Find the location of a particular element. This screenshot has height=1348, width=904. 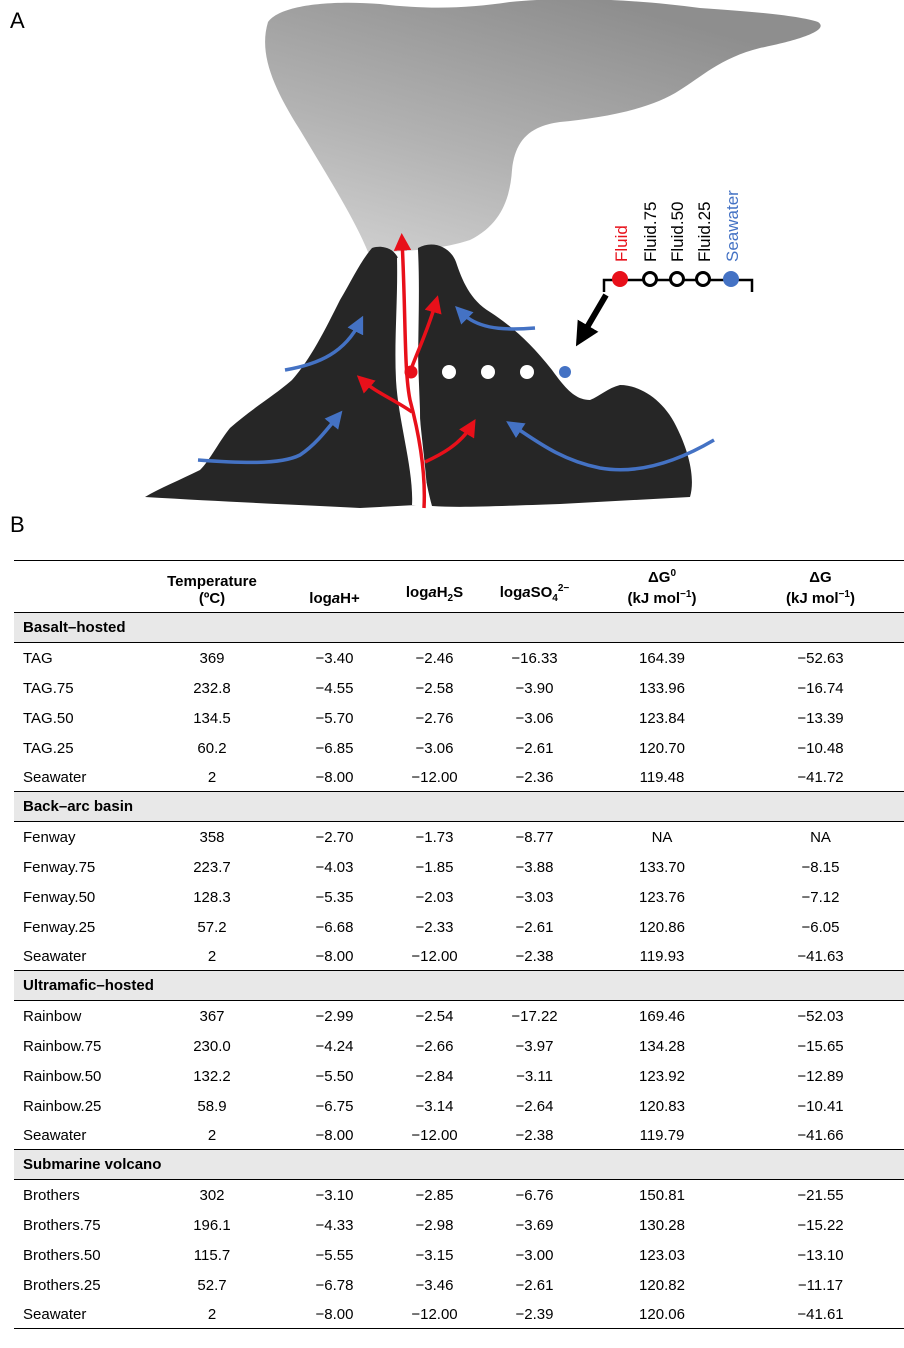

header-delta-g0: ΔG0 (kJ mol−1) is located at coordinates (662, 587).